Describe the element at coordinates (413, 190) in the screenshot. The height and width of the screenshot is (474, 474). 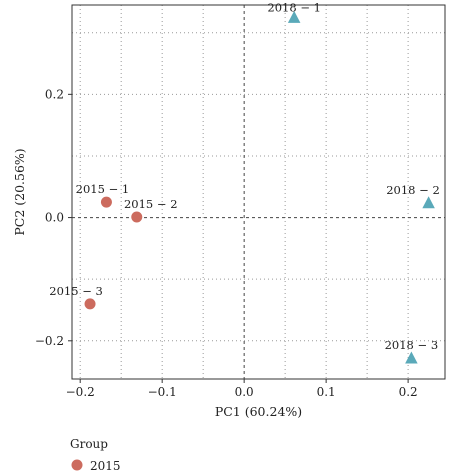
I see `point-label-s1-1: 2018 − 2` at that location.